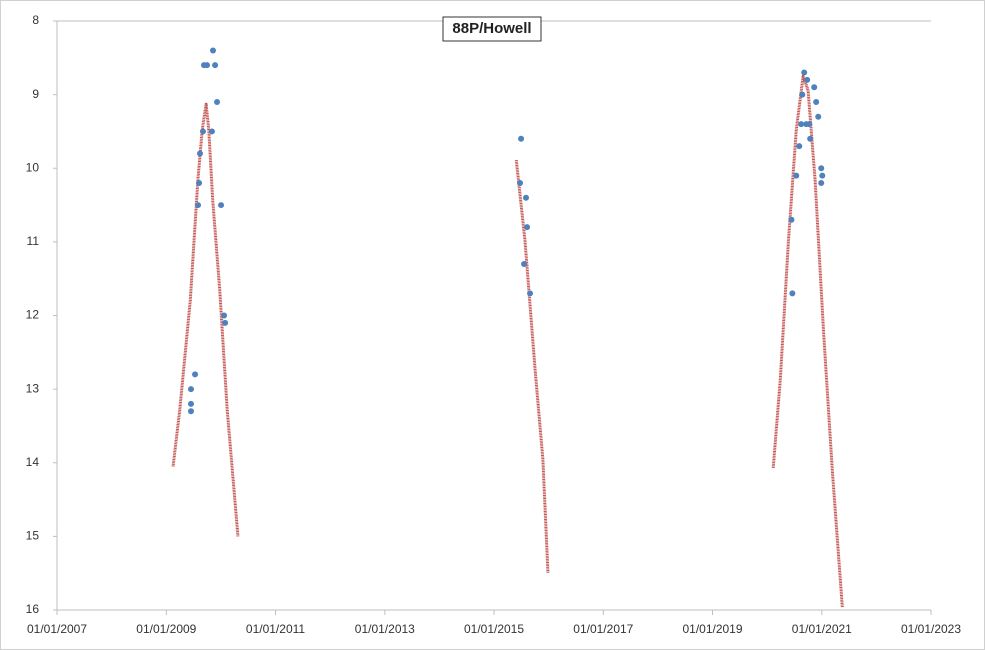 The height and width of the screenshot is (650, 985). What do you see at coordinates (57, 629) in the screenshot?
I see `x-tick-label: 01/01/2007` at bounding box center [57, 629].